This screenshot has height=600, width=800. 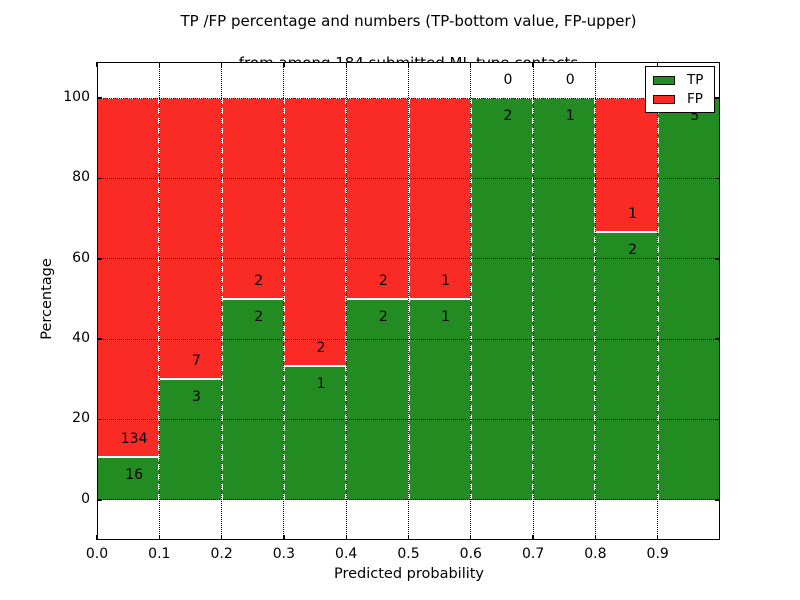 What do you see at coordinates (196, 361) in the screenshot?
I see `fp-count-label: 7` at bounding box center [196, 361].